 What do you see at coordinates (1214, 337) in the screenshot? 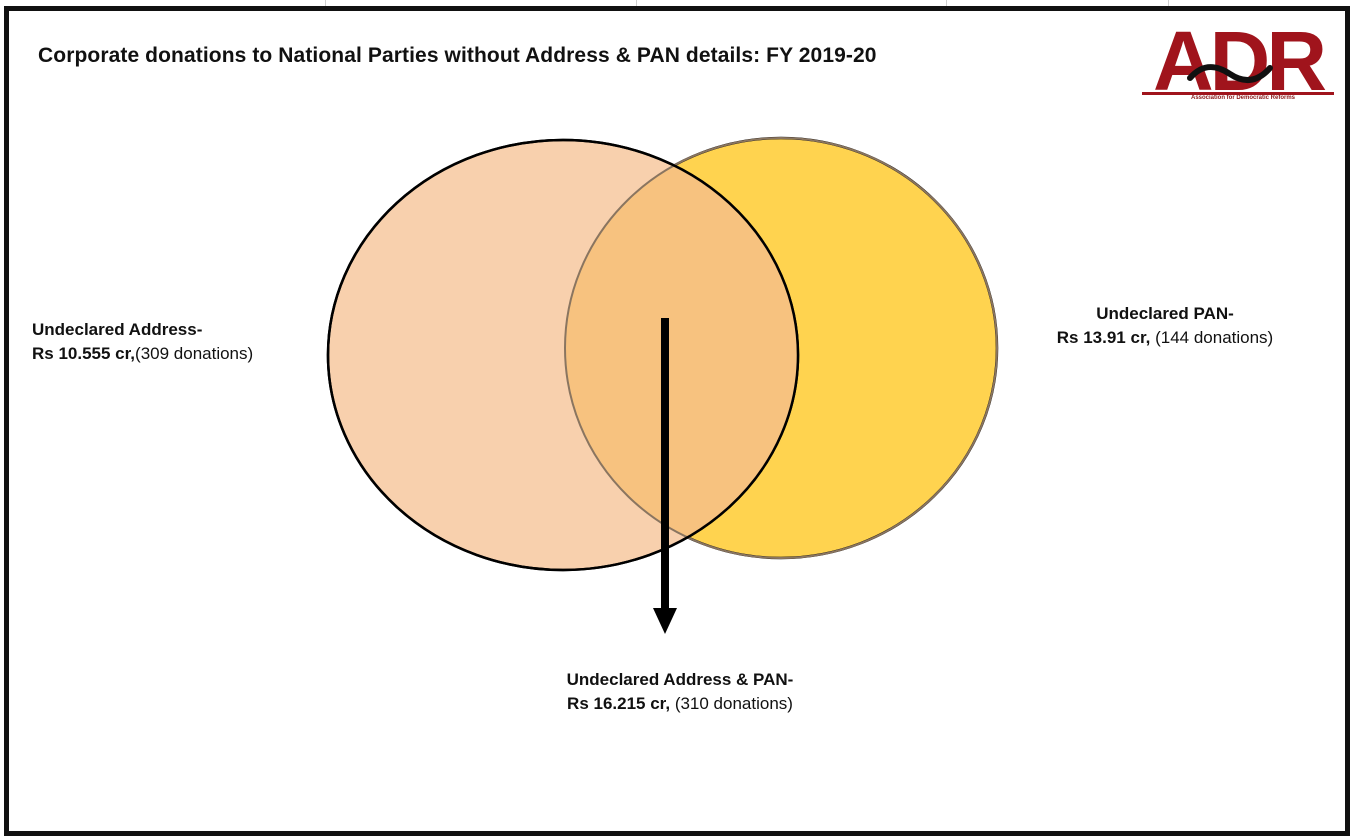
I see `pan-count: (144 donations)` at bounding box center [1214, 337].